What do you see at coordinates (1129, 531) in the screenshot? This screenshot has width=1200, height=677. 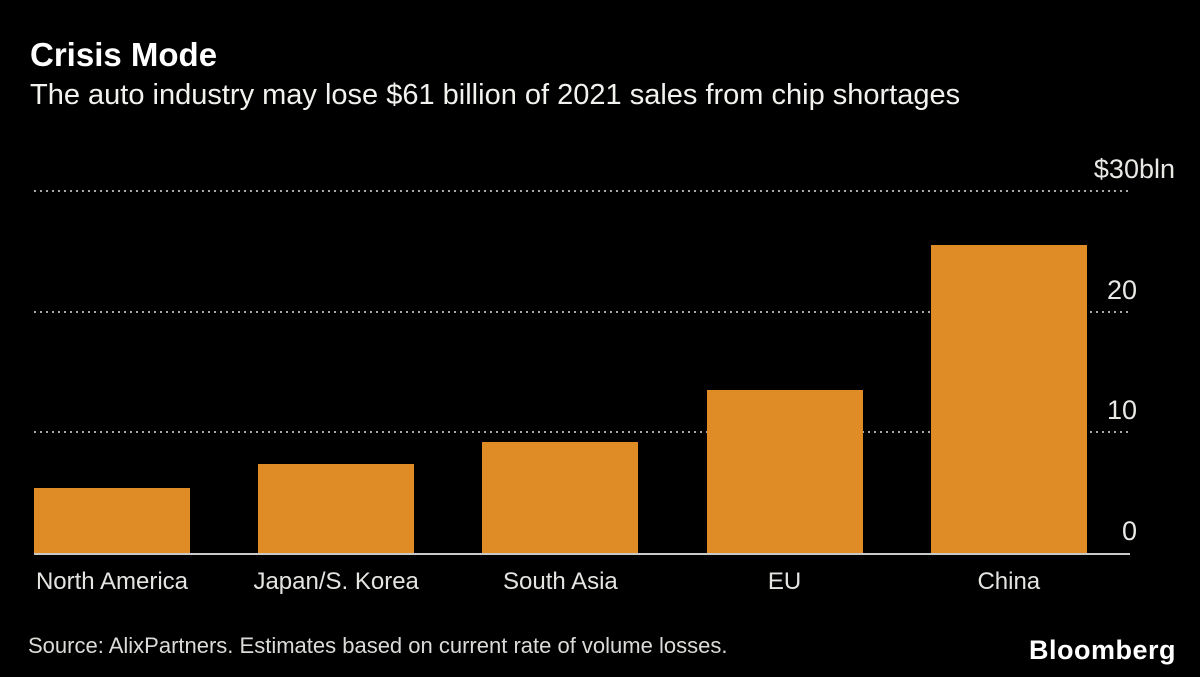 I see `ytick-label-0: 0` at bounding box center [1129, 531].